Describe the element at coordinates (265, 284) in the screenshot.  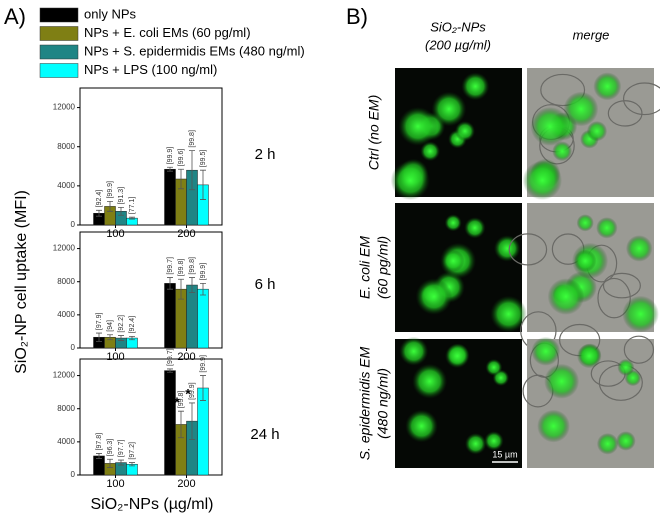
I see `time-label: 6 h` at that location.